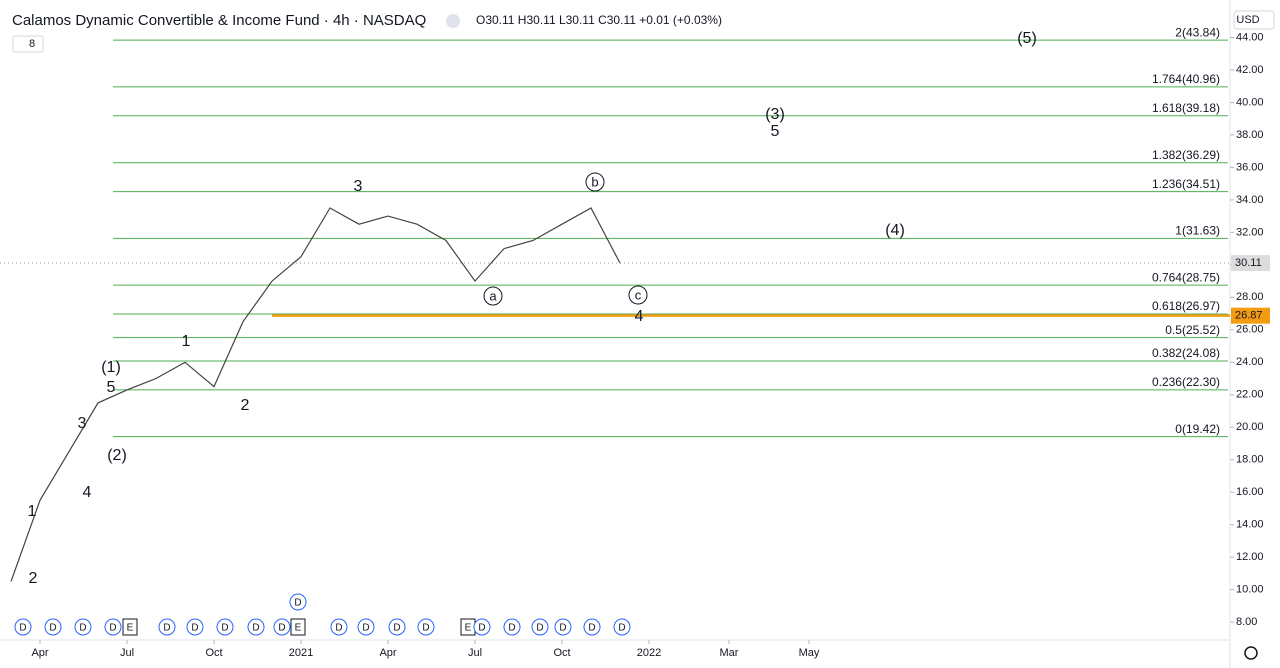  What do you see at coordinates (1186, 382) in the screenshot?
I see `fib-label: 0.236(22.30)` at bounding box center [1186, 382].